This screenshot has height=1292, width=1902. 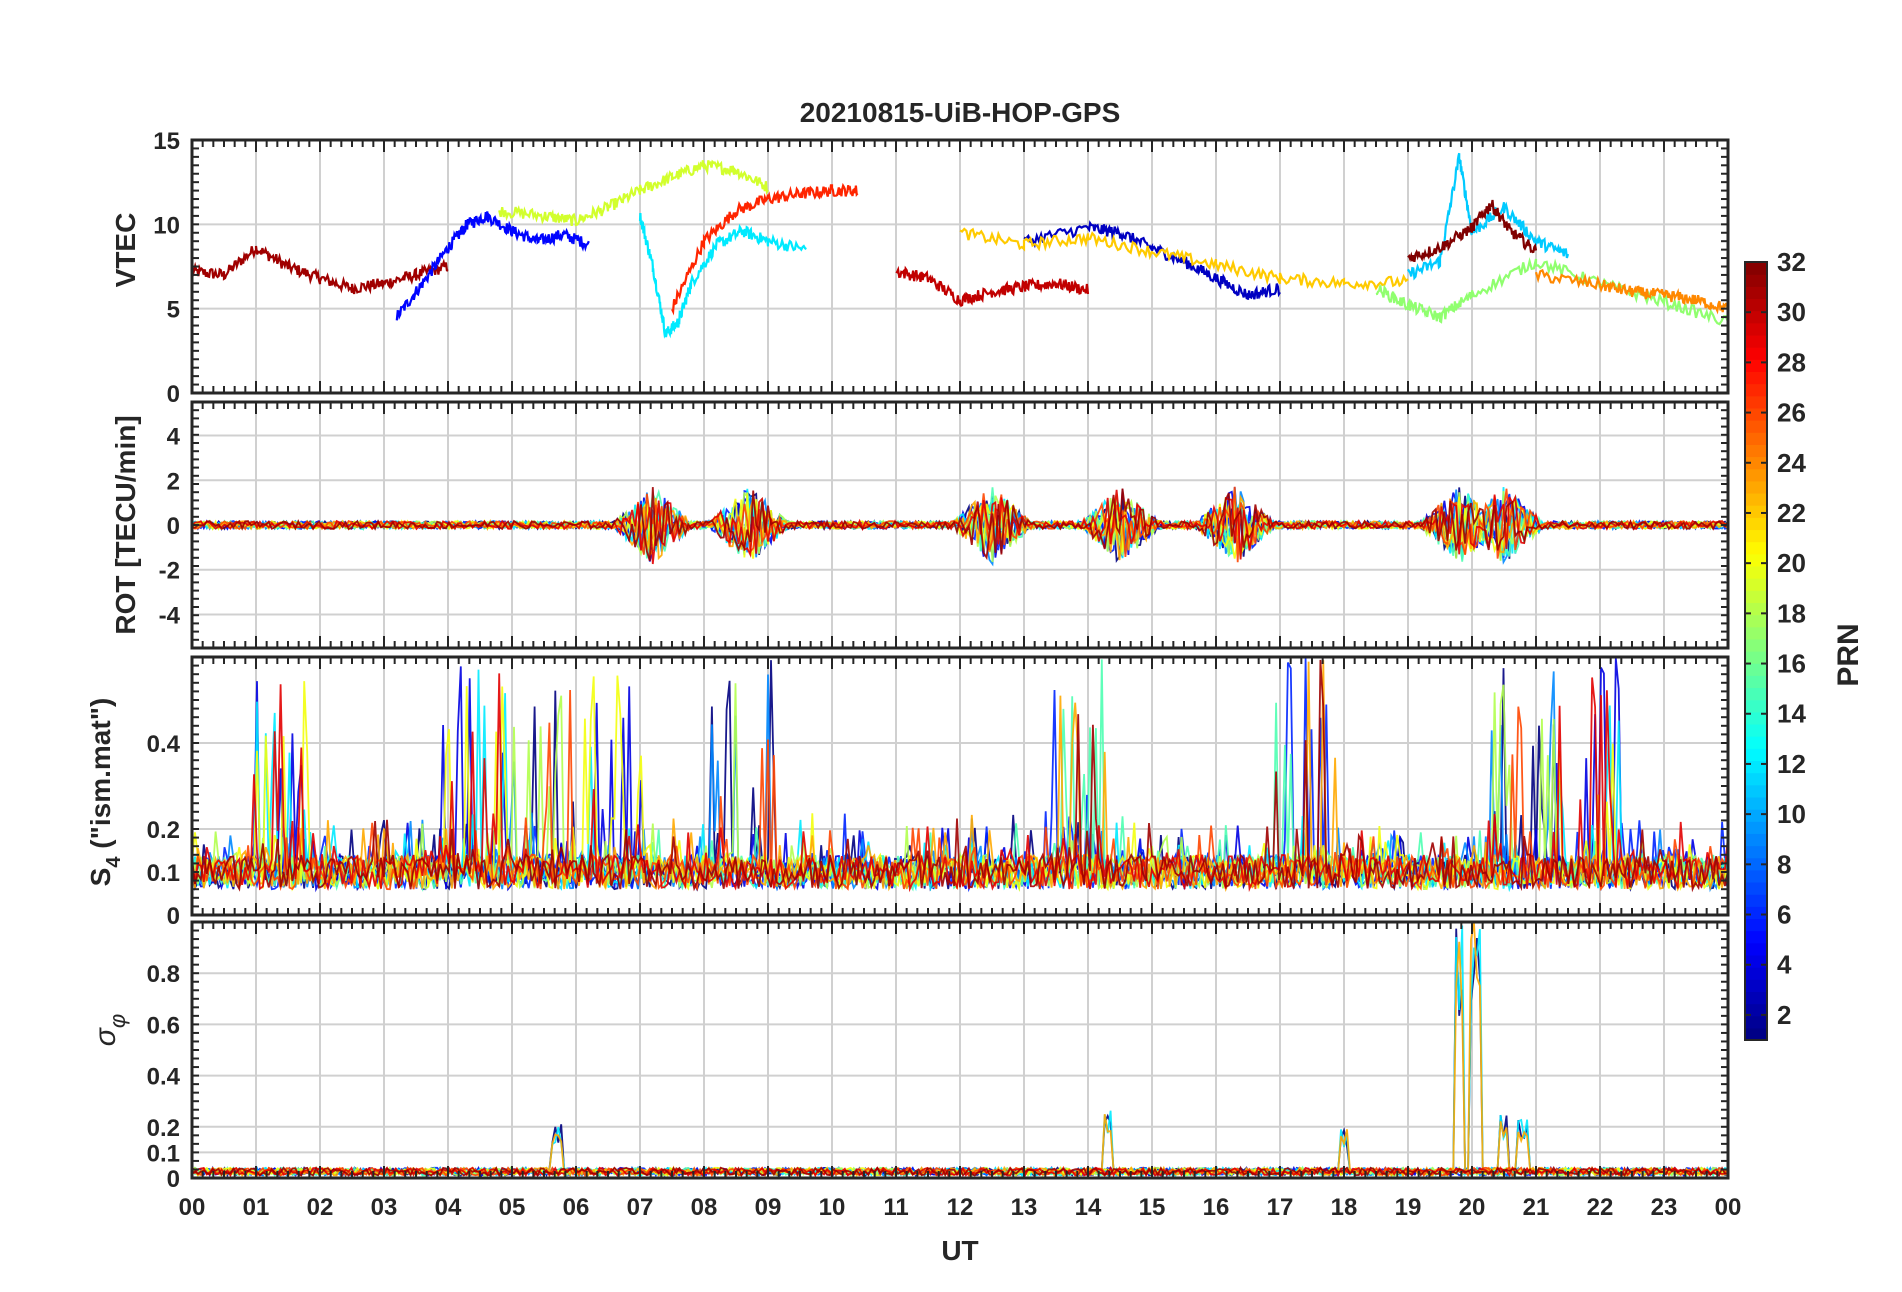 I want to click on colorbar-tick-label: 4, so click(x=1784, y=965).